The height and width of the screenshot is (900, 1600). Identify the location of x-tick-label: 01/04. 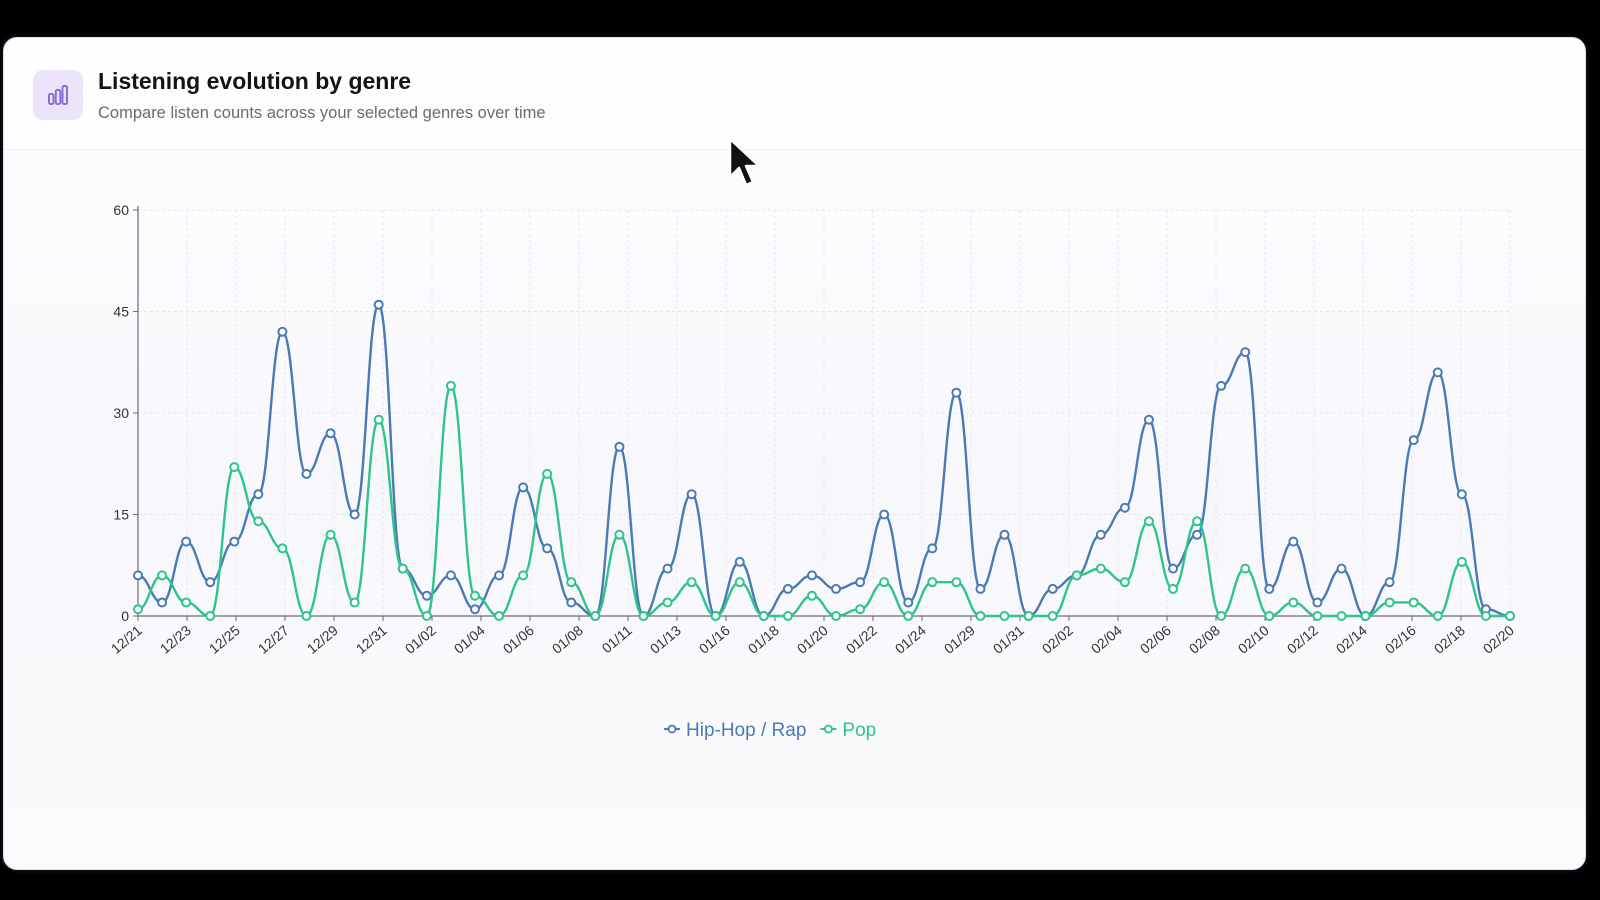
(469, 639).